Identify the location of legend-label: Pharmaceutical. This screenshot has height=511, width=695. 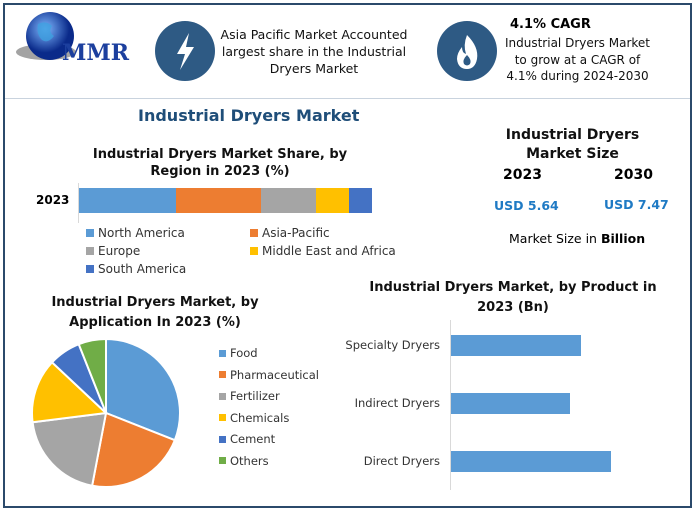
(275, 374).